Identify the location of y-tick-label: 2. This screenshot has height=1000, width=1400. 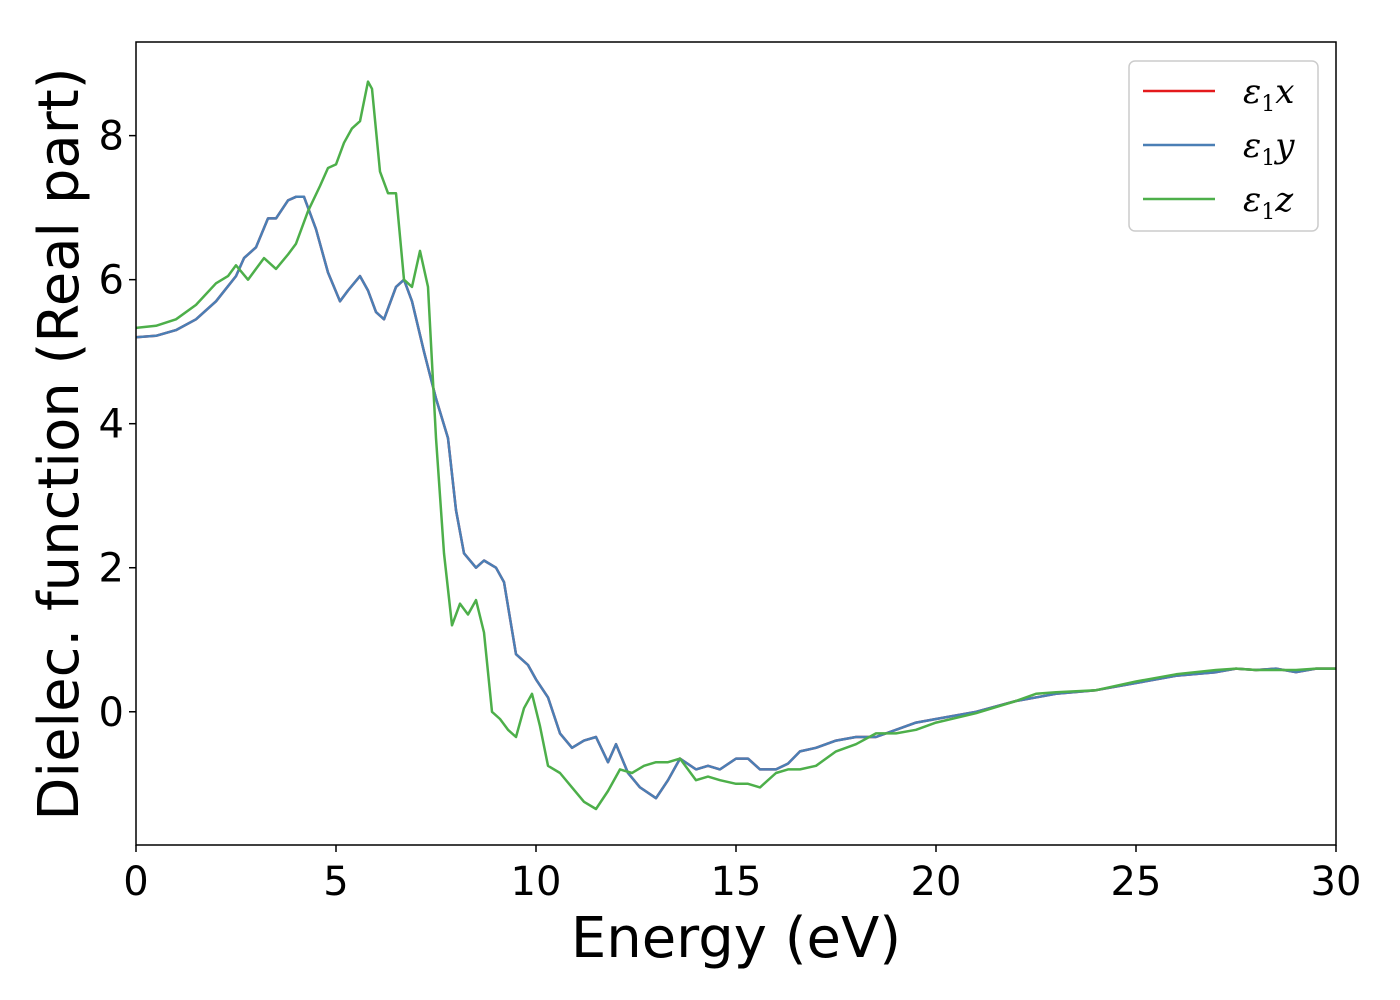
(111, 569).